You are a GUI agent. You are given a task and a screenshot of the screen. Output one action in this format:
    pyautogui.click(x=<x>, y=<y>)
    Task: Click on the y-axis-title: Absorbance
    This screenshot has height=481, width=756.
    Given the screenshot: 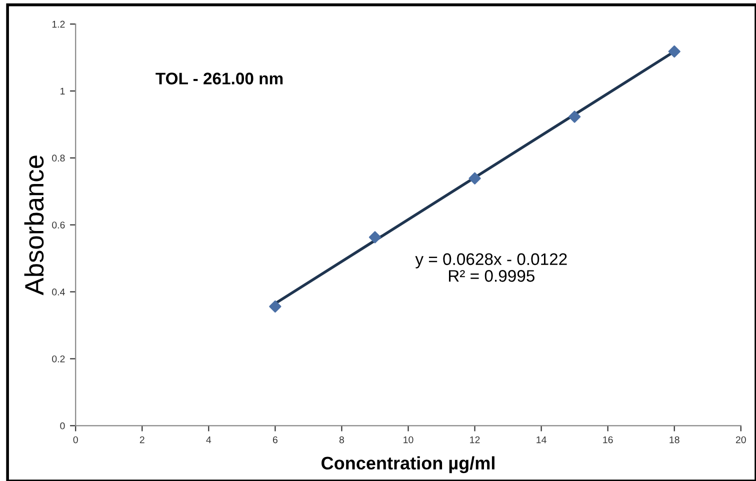 What is the action you would take?
    pyautogui.click(x=34, y=226)
    